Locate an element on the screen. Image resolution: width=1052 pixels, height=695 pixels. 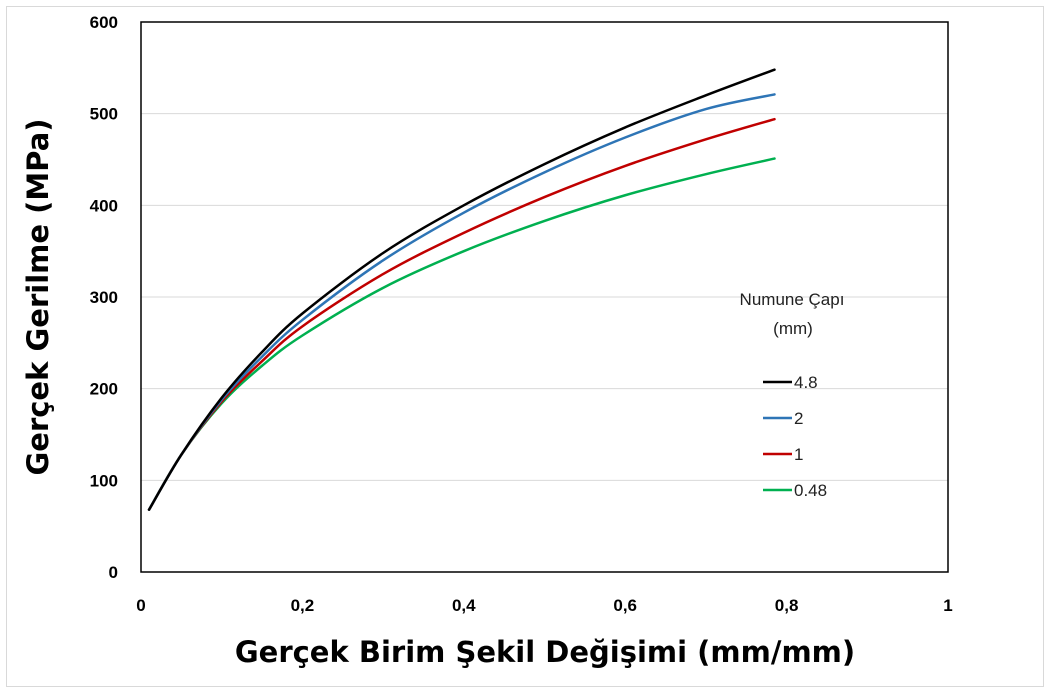
legend-label: 2 is located at coordinates (798, 418).